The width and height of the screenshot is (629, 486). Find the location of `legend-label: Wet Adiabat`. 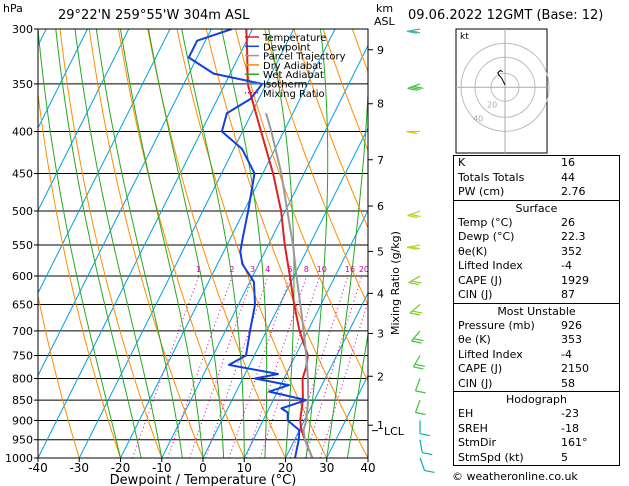

legend-label: Wet Adiabat is located at coordinates (293, 75).